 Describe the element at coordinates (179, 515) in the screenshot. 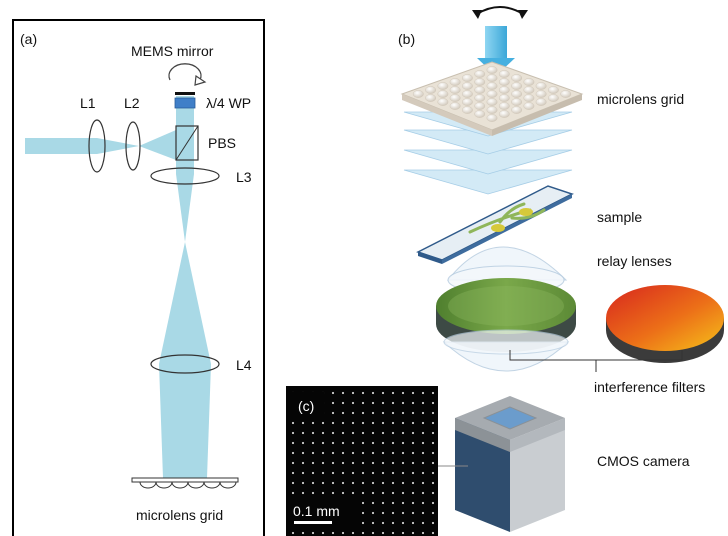

I see `microlens-grid-label-a: microlens grid` at that location.